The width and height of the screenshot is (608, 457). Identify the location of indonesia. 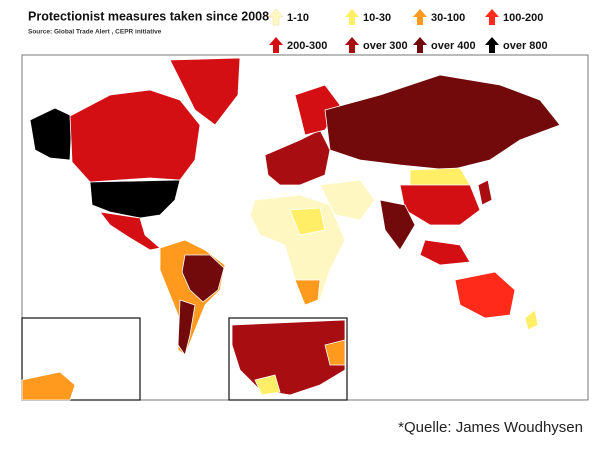
(445, 252).